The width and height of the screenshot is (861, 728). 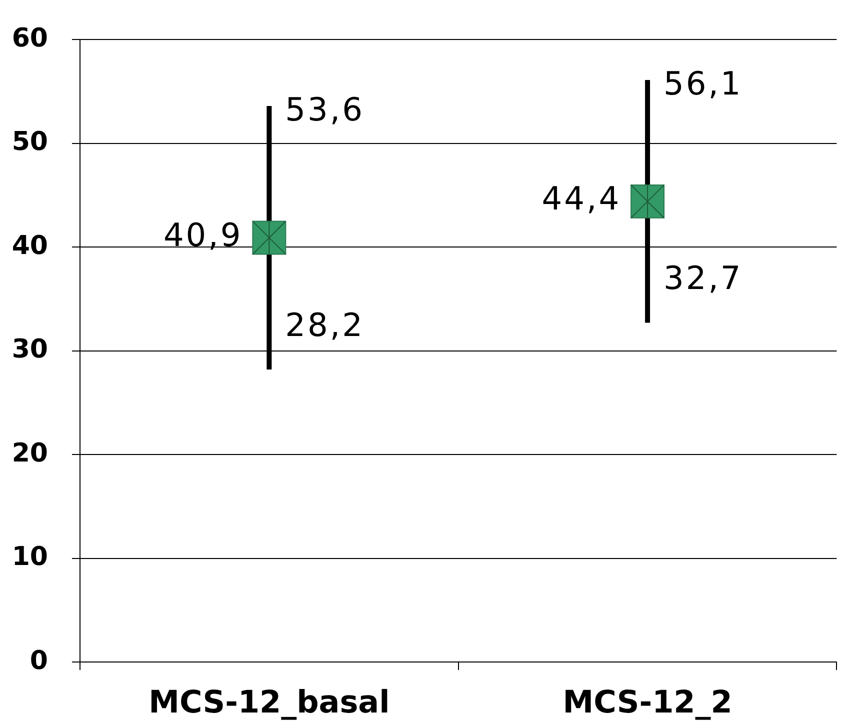 I want to click on annotation: 28,2, so click(x=324, y=325).